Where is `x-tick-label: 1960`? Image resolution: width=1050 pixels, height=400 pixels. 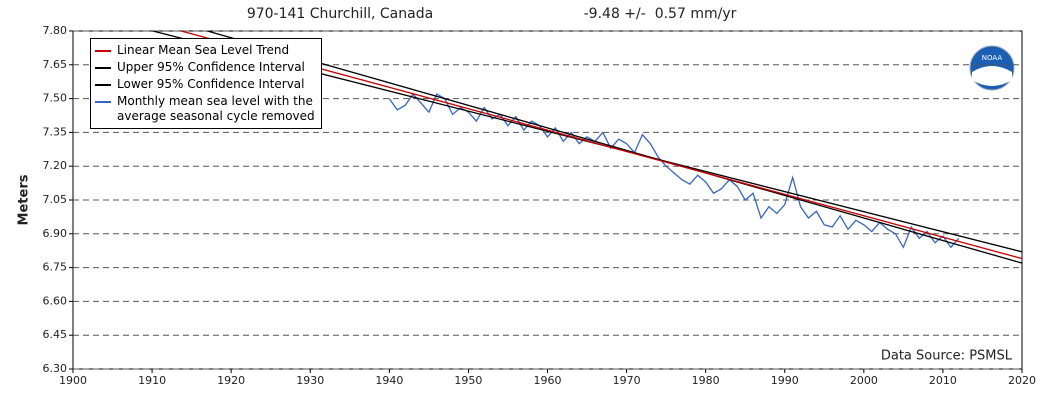 x-tick-label: 1960 is located at coordinates (548, 380).